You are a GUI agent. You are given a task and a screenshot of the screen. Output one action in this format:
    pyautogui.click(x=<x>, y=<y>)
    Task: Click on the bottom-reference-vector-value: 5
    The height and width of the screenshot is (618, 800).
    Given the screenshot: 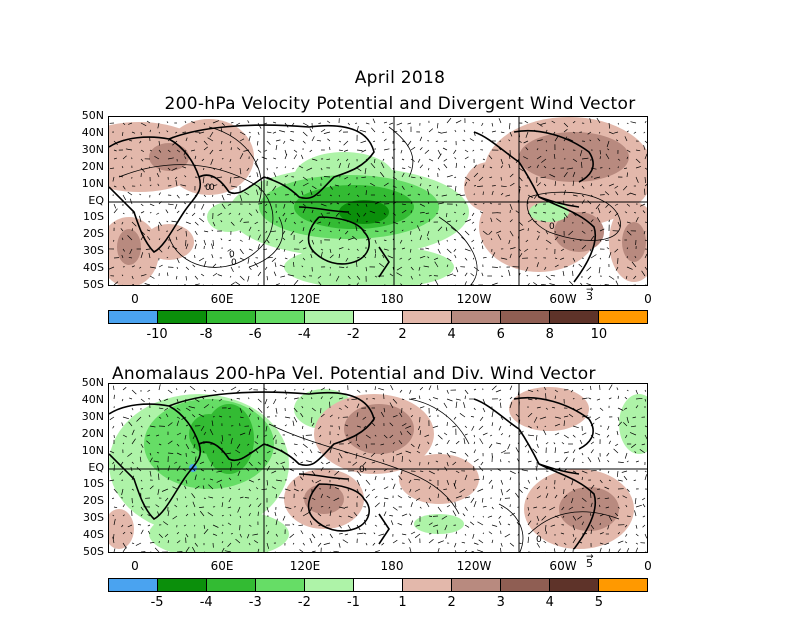 What is the action you would take?
    pyautogui.click(x=589, y=563)
    